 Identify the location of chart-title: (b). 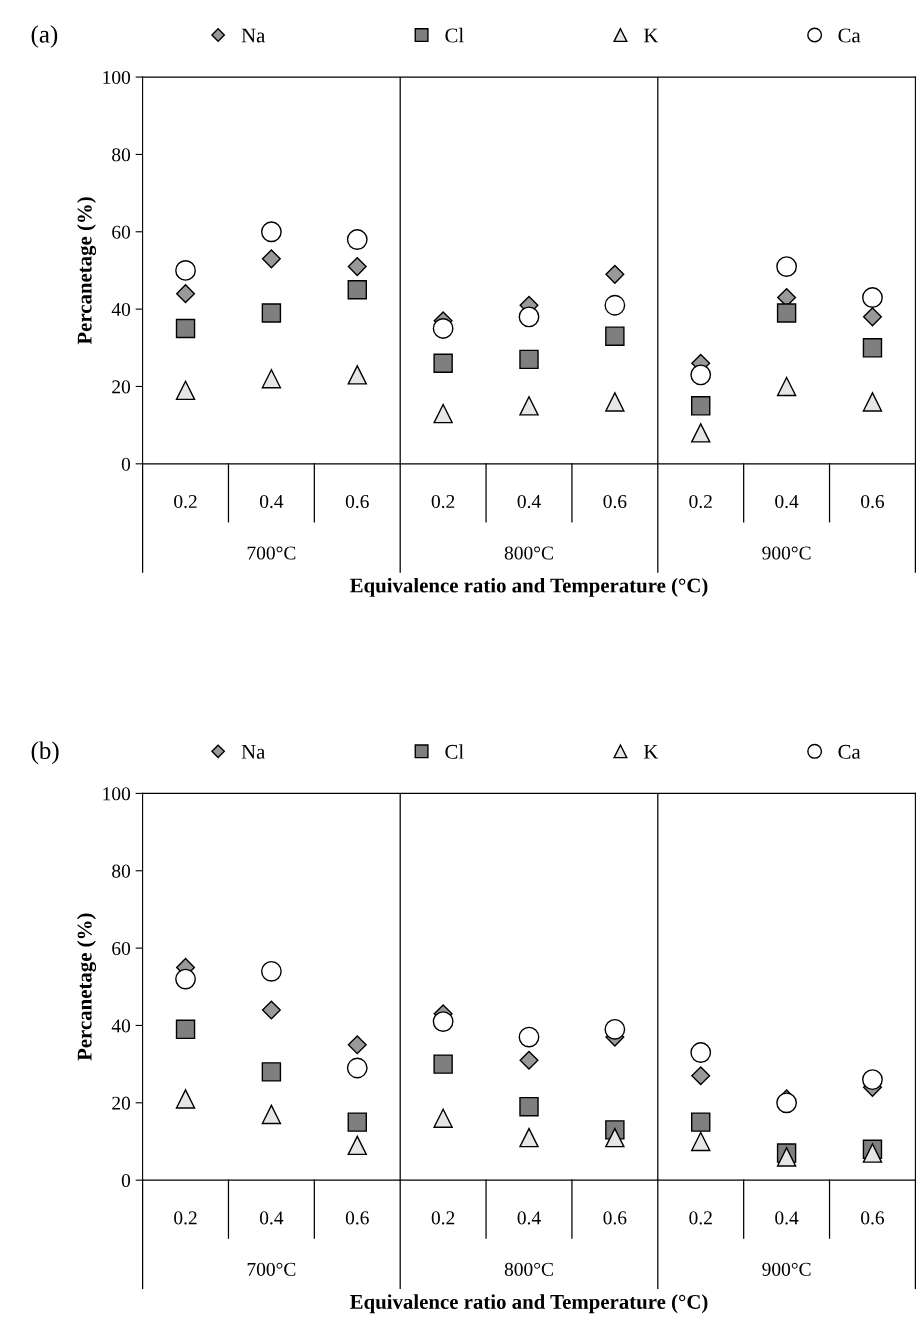
(45, 753).